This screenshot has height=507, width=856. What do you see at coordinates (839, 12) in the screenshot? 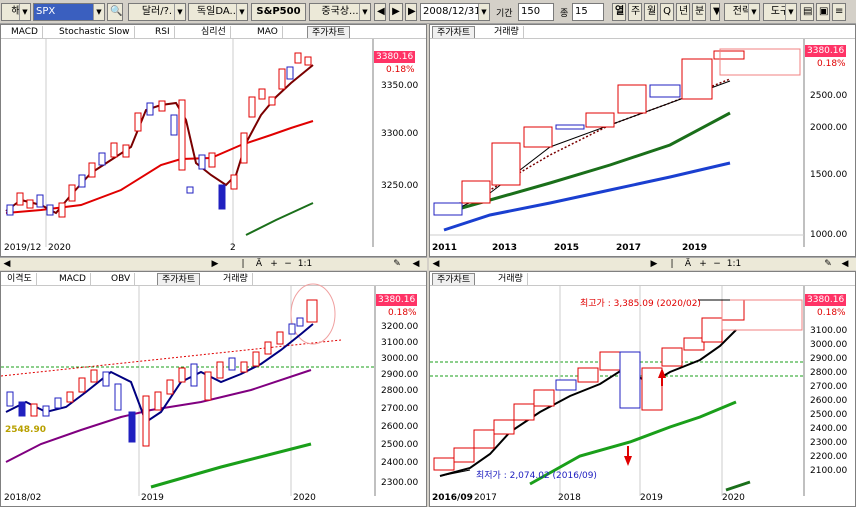
I see `settings-button: ≡` at bounding box center [839, 12].